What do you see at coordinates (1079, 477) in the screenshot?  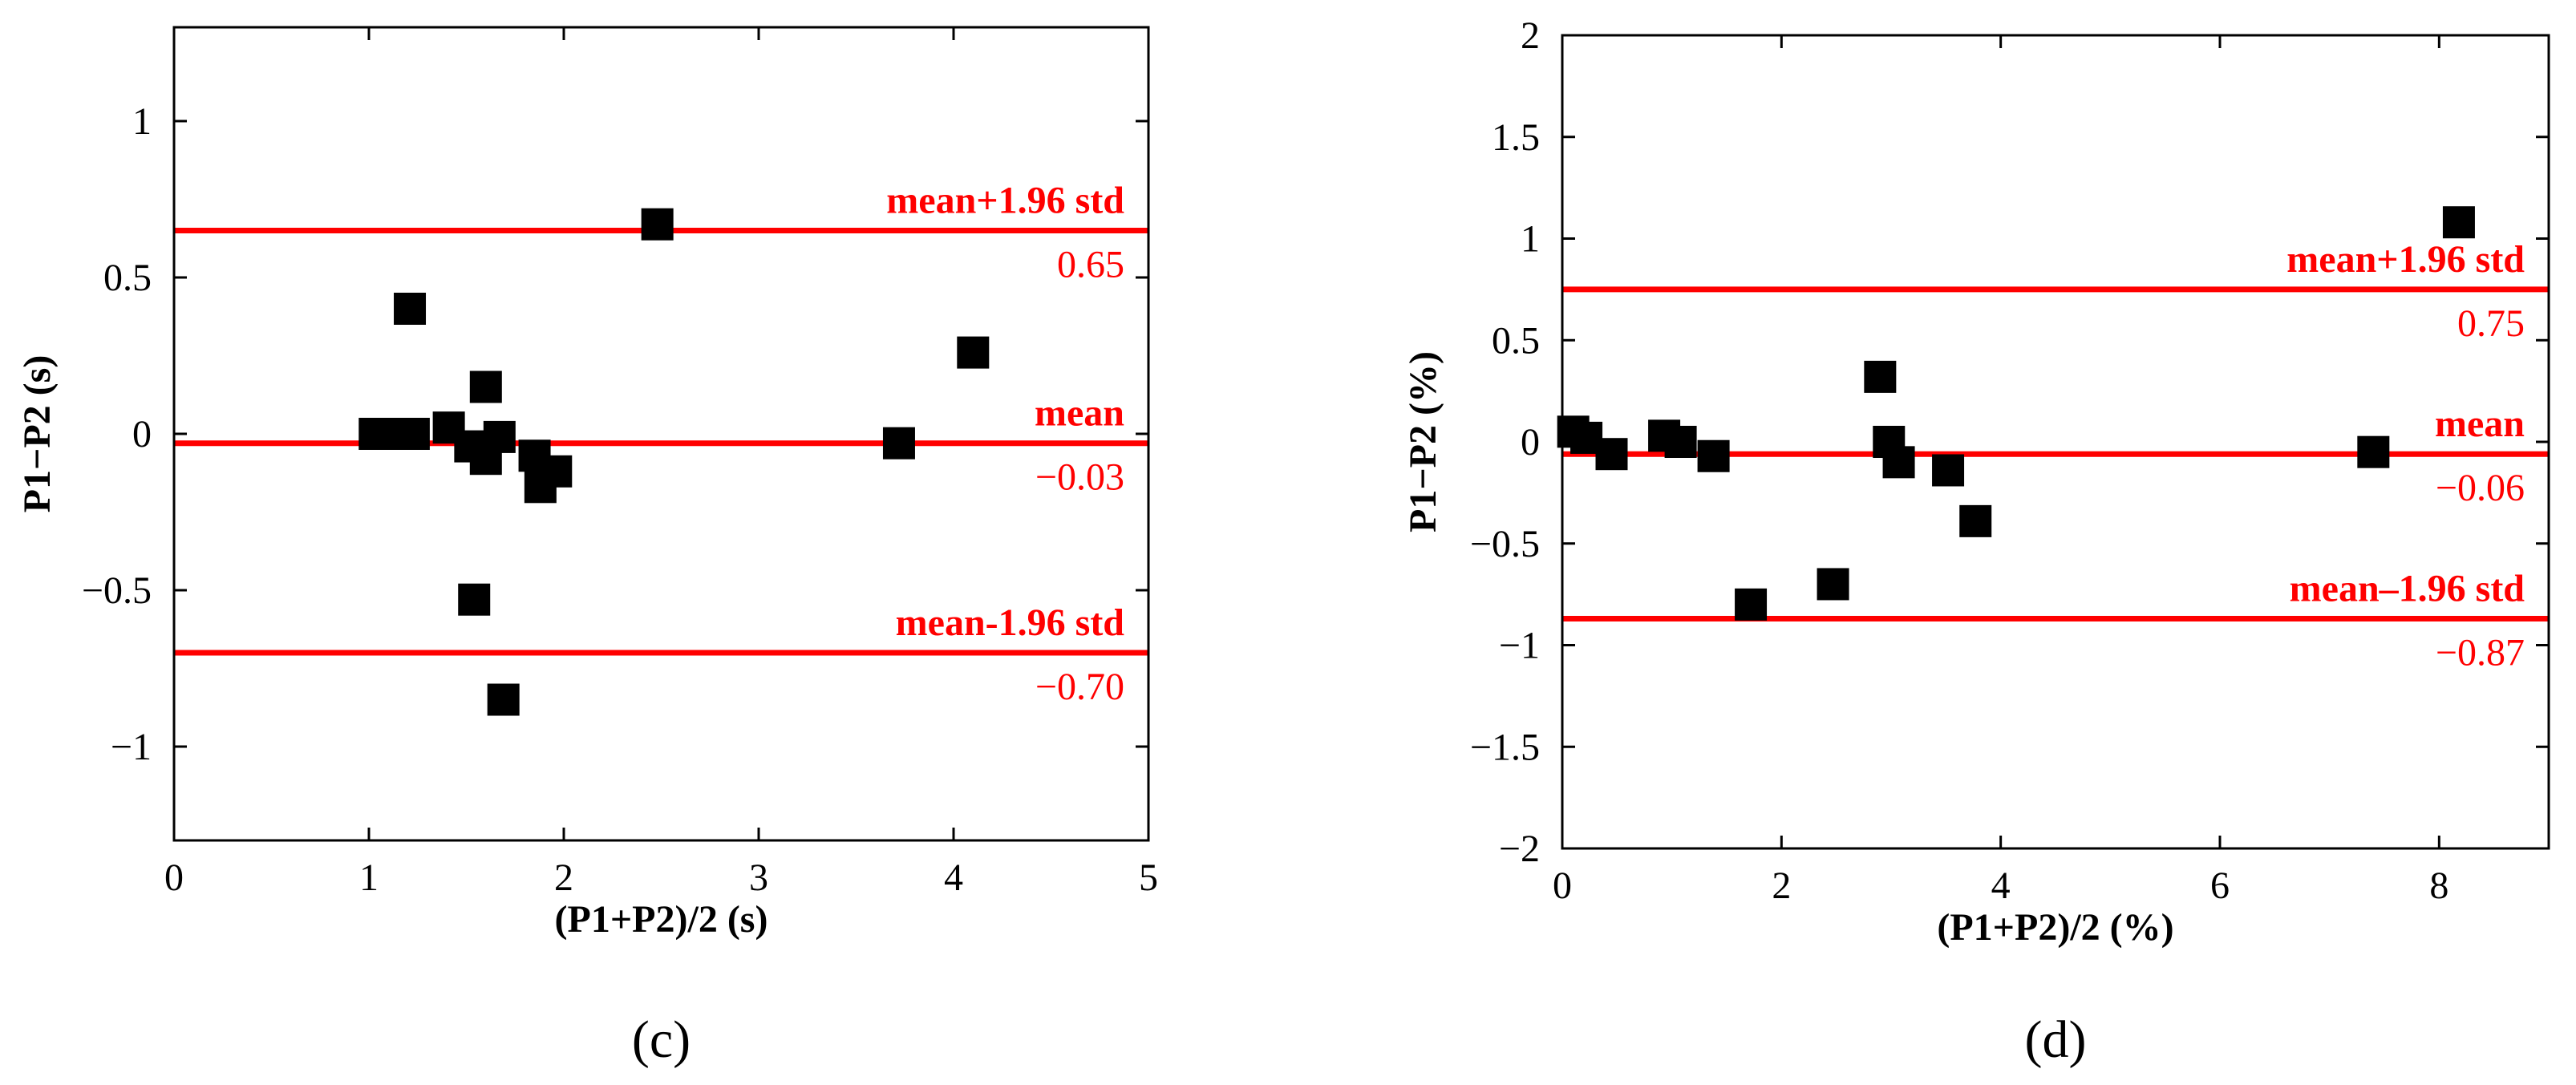 I see `reference-value-mean: −0.03` at bounding box center [1079, 477].